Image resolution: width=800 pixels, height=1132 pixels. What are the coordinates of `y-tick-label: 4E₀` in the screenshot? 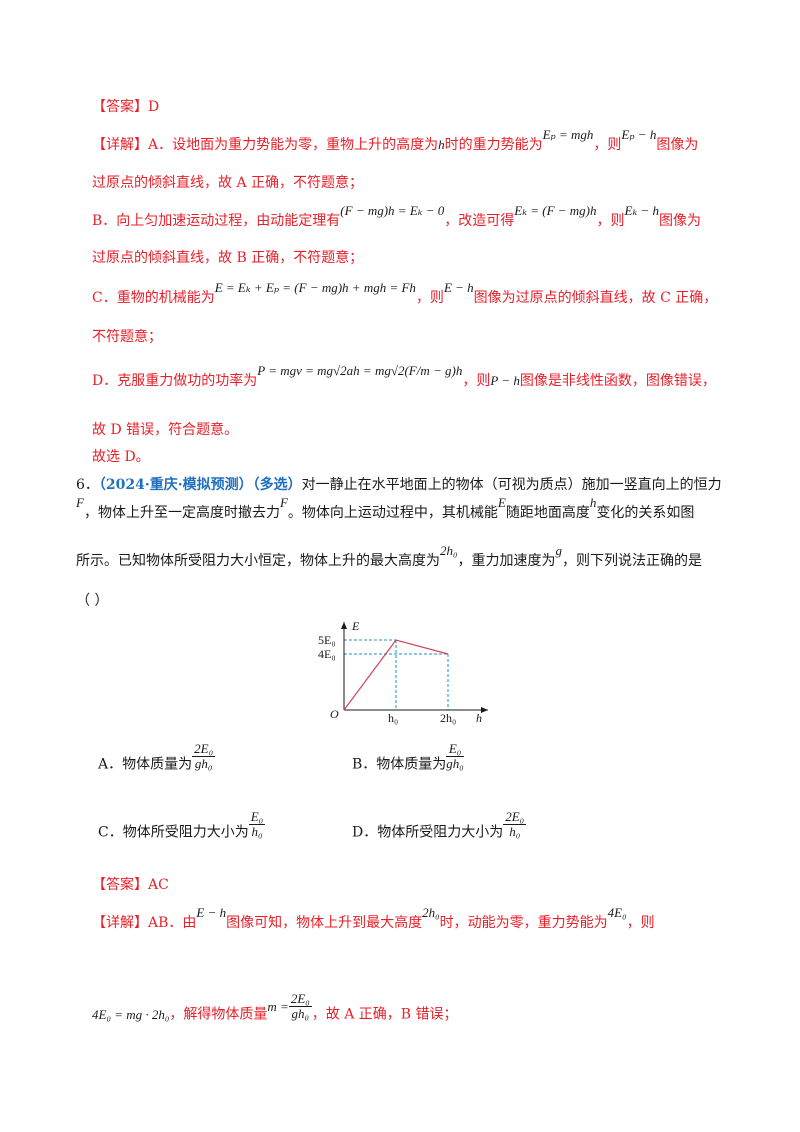 It's located at (327, 654).